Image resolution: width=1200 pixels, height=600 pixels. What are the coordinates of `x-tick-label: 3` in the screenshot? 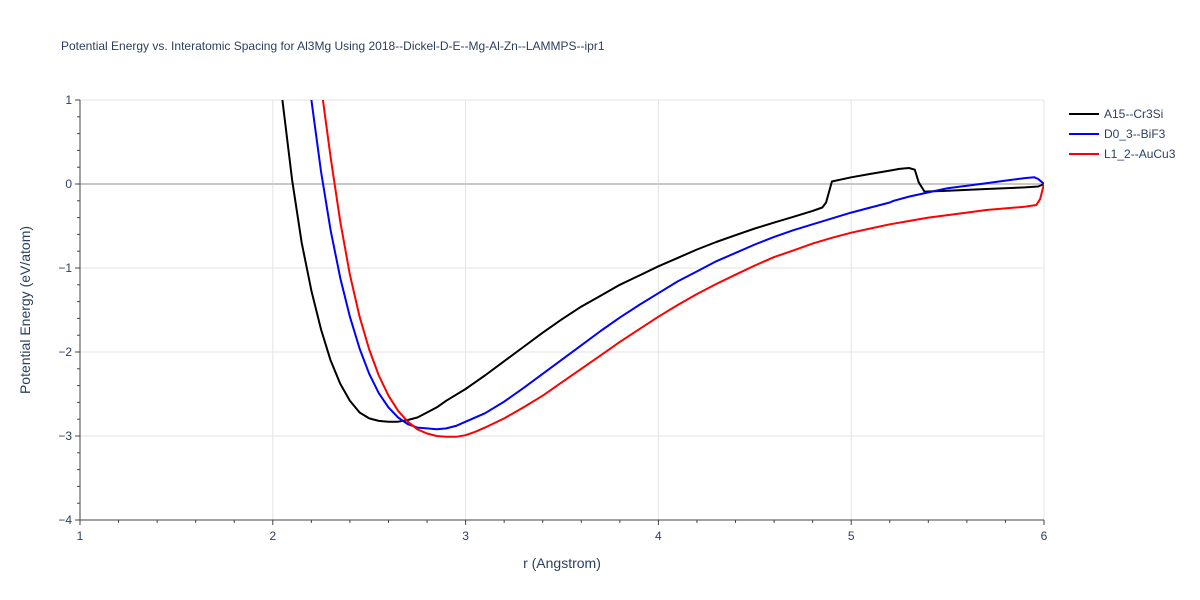 It's located at (465, 536).